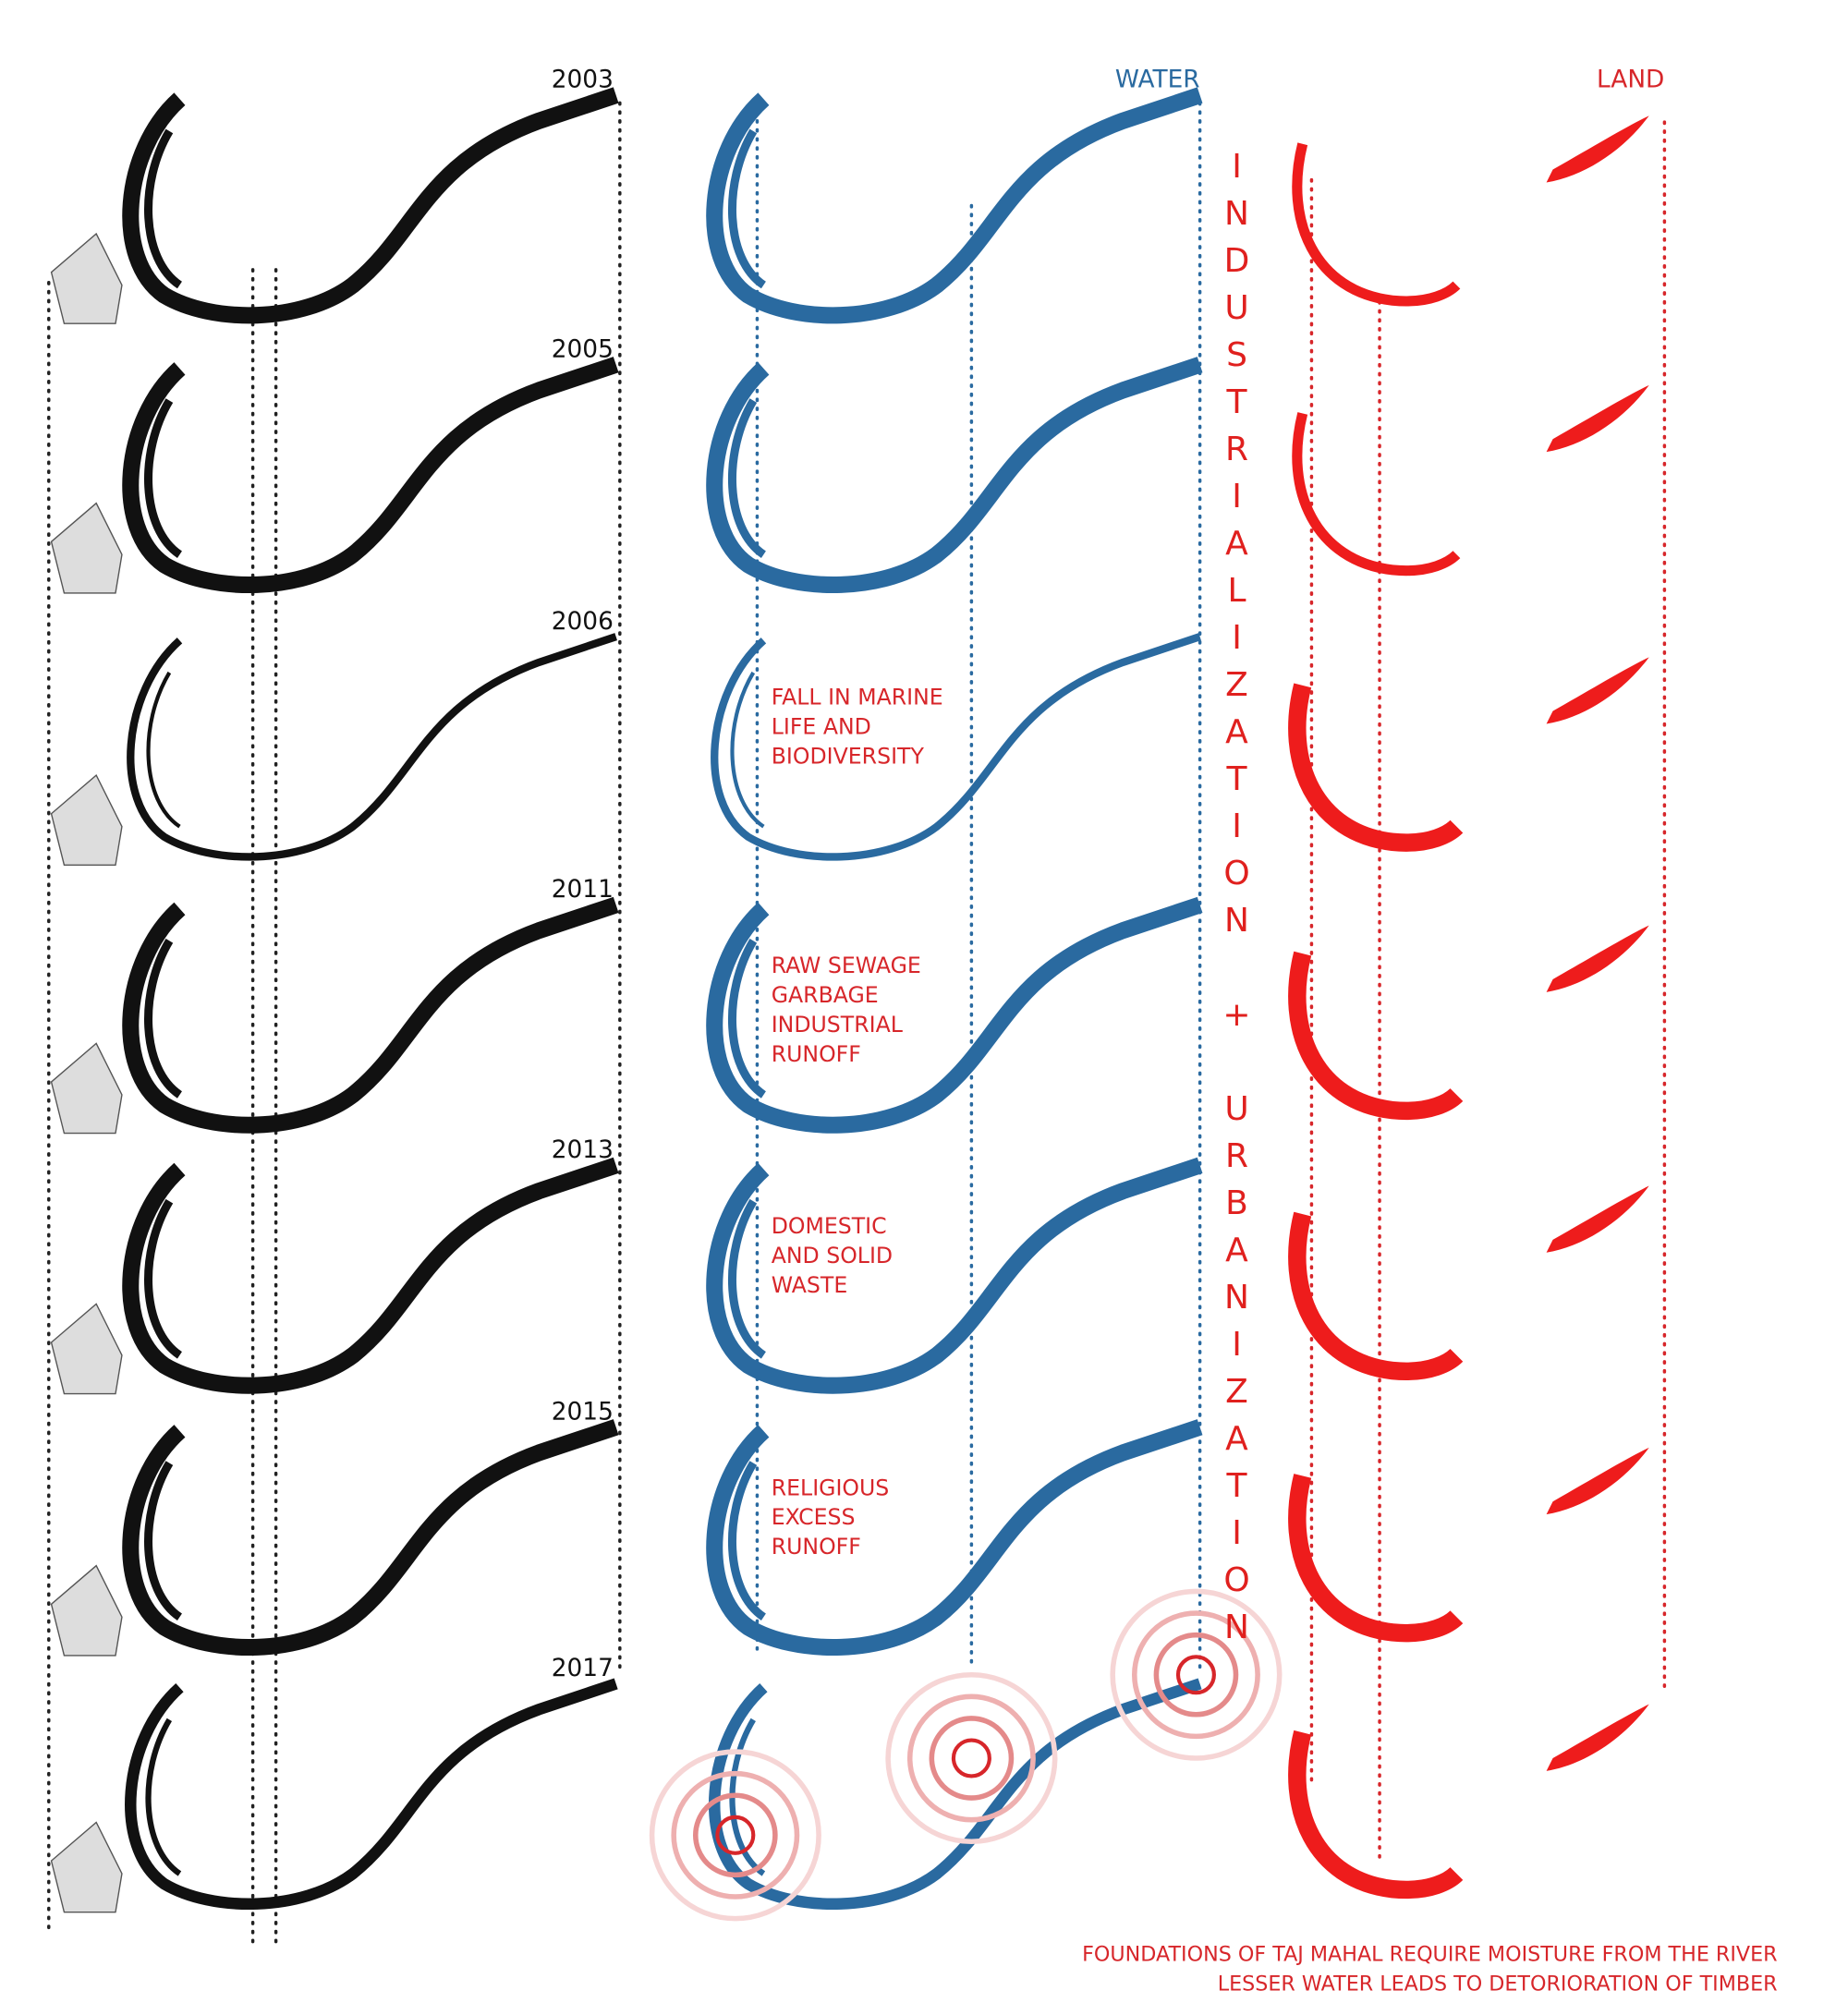  What do you see at coordinates (583, 1412) in the screenshot?
I see `year-label: 2015` at bounding box center [583, 1412].